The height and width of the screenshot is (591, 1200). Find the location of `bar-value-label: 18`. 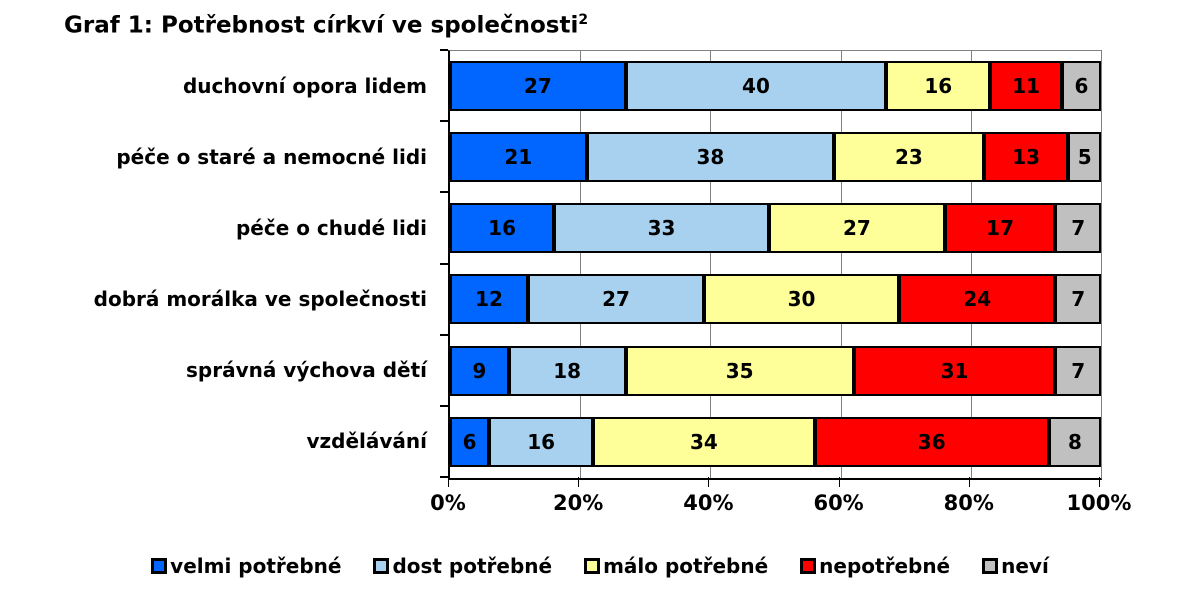

bar-value-label: 18 is located at coordinates (567, 370).